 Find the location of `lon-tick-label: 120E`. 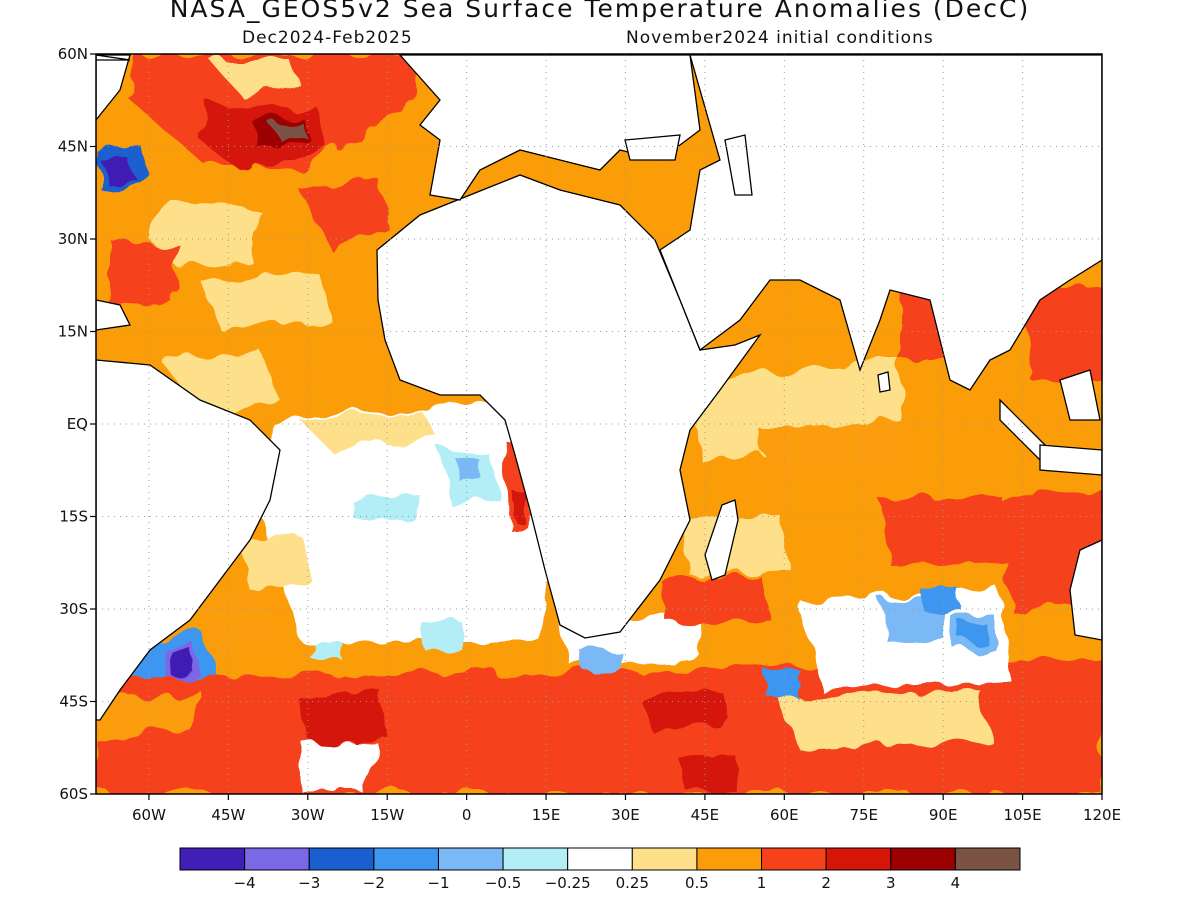

lon-tick-label: 120E is located at coordinates (1102, 815).